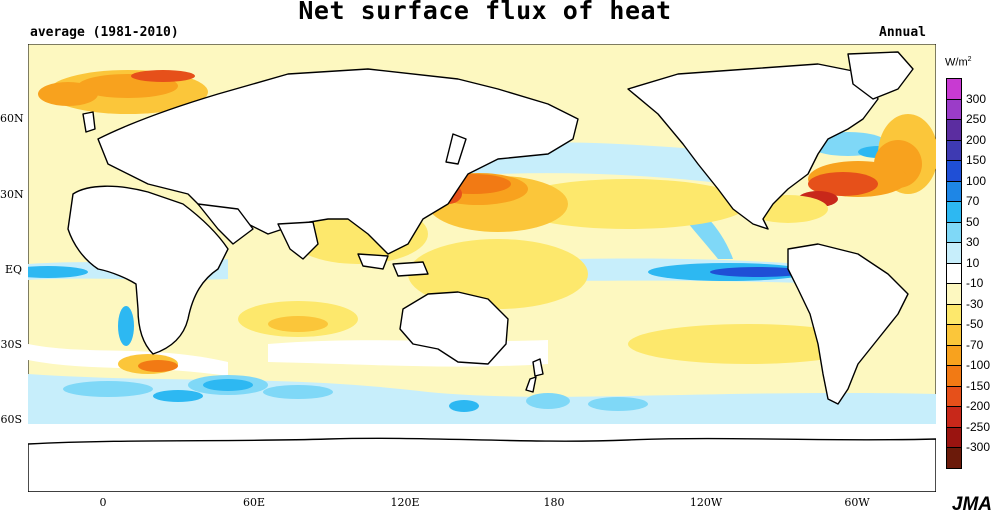 The height and width of the screenshot is (516, 1000). What do you see at coordinates (13, 269) in the screenshot?
I see `lat-label-eq: EQ` at bounding box center [13, 269].